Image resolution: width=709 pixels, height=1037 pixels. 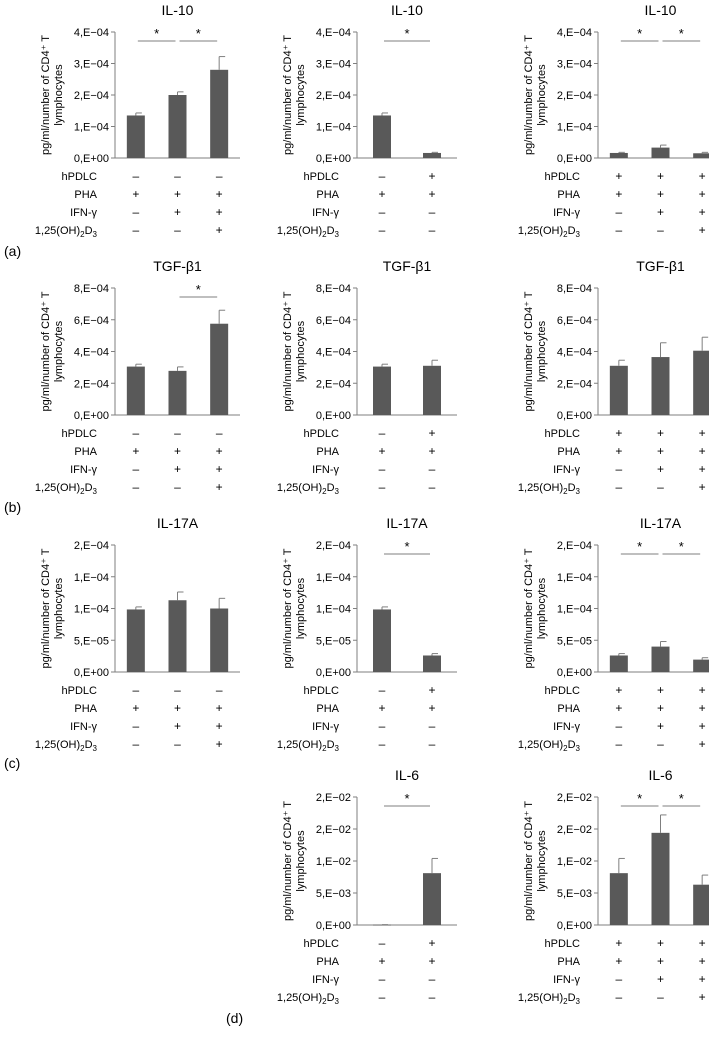 I want to click on condition-label-part: 3, so click(x=578, y=234).